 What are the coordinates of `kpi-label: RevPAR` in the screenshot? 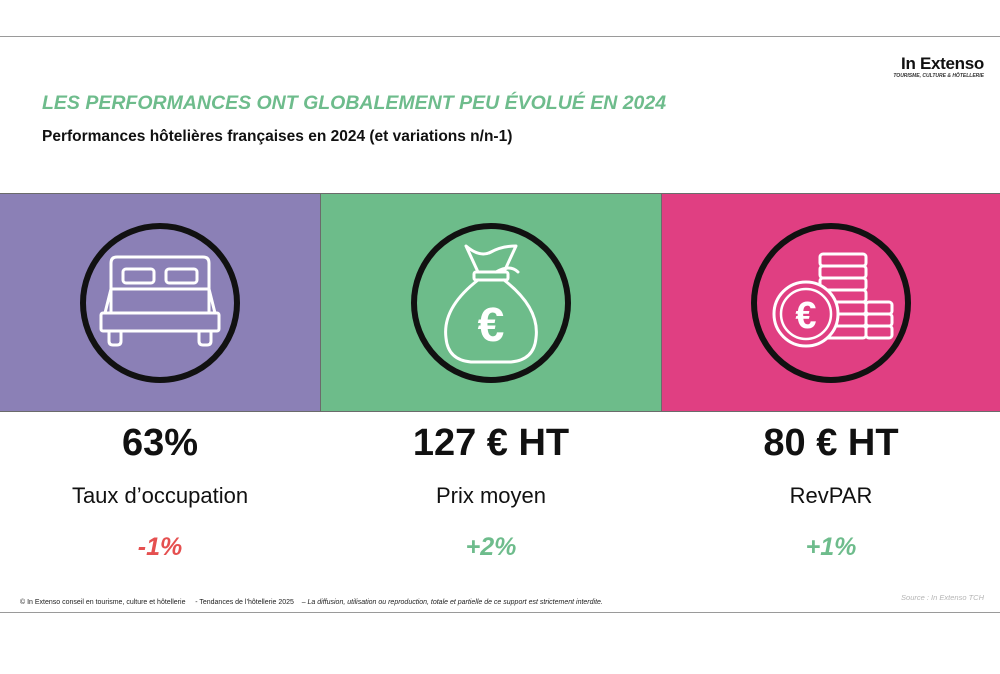 It's located at (831, 495).